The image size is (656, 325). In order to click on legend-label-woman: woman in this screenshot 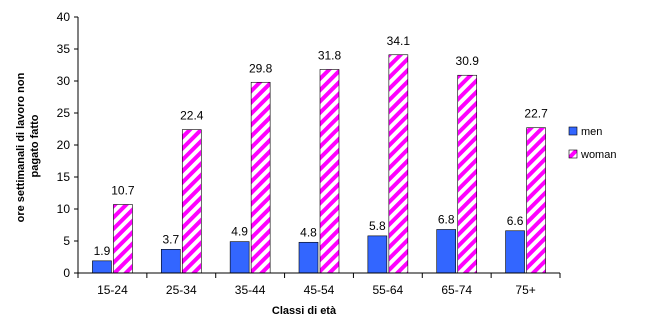, I will do `click(598, 155)`.